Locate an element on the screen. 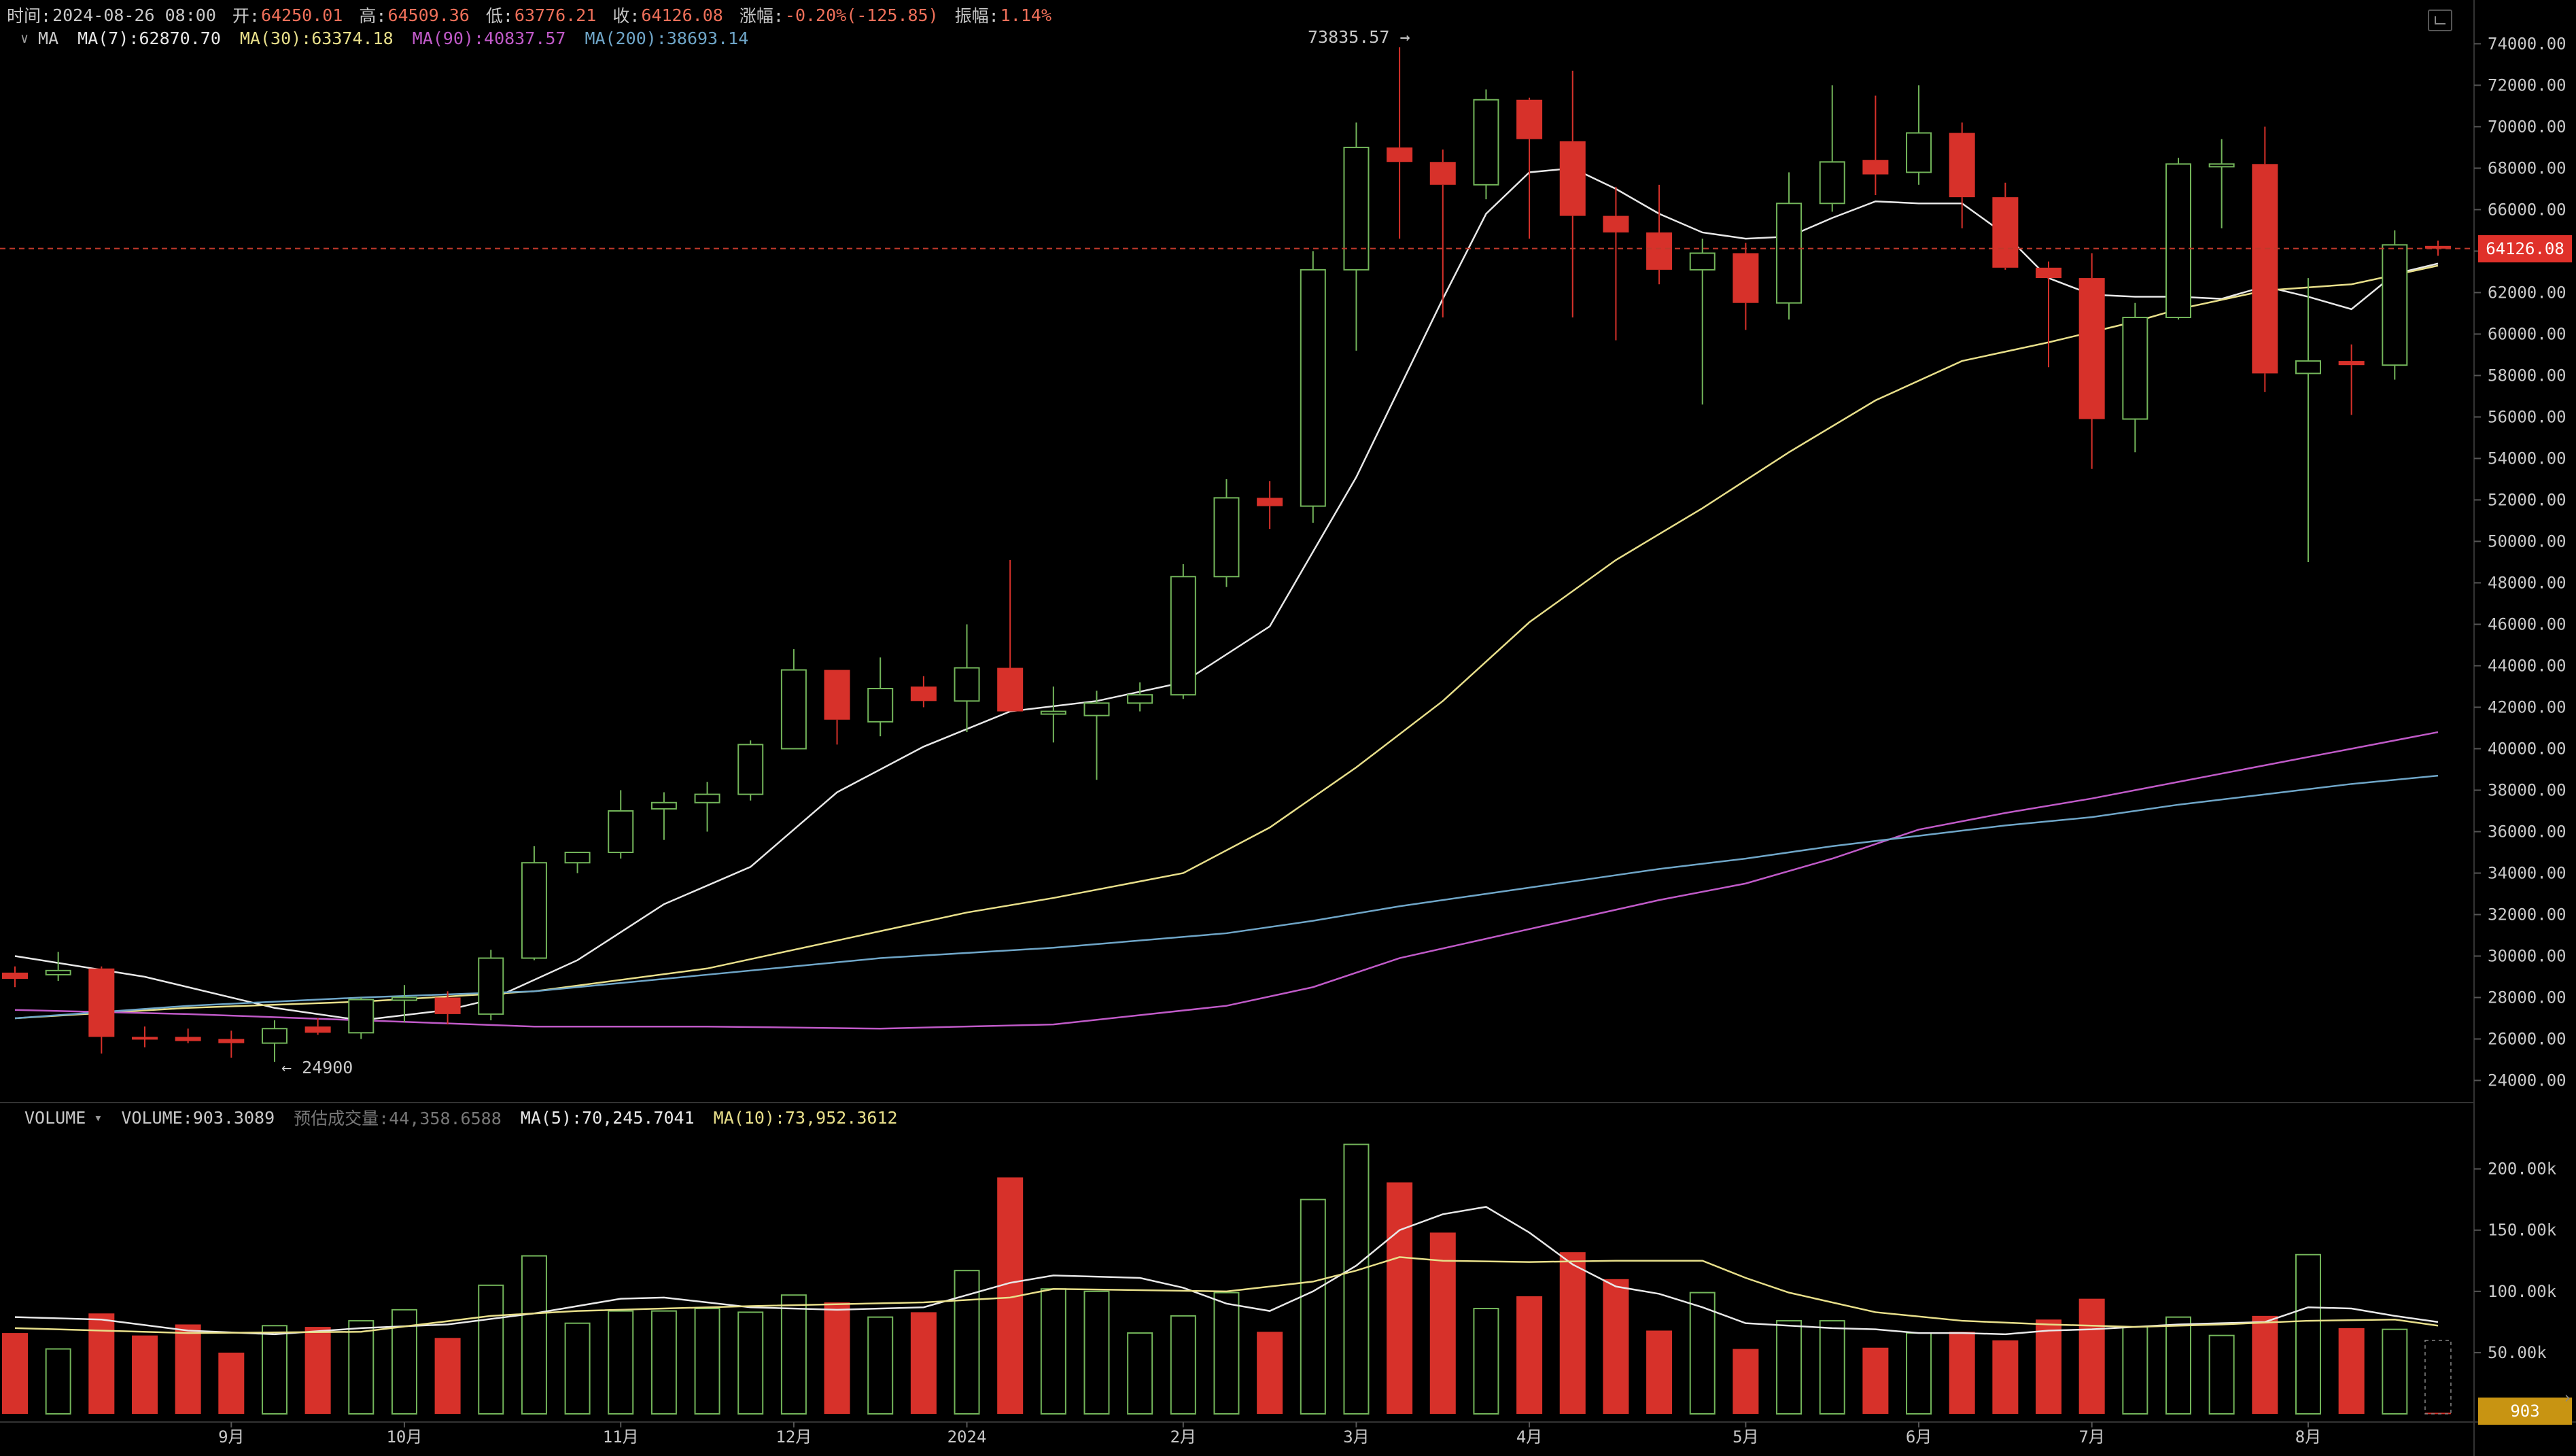 Image resolution: width=2576 pixels, height=1456 pixels. time-label: 时间: is located at coordinates (29, 16).